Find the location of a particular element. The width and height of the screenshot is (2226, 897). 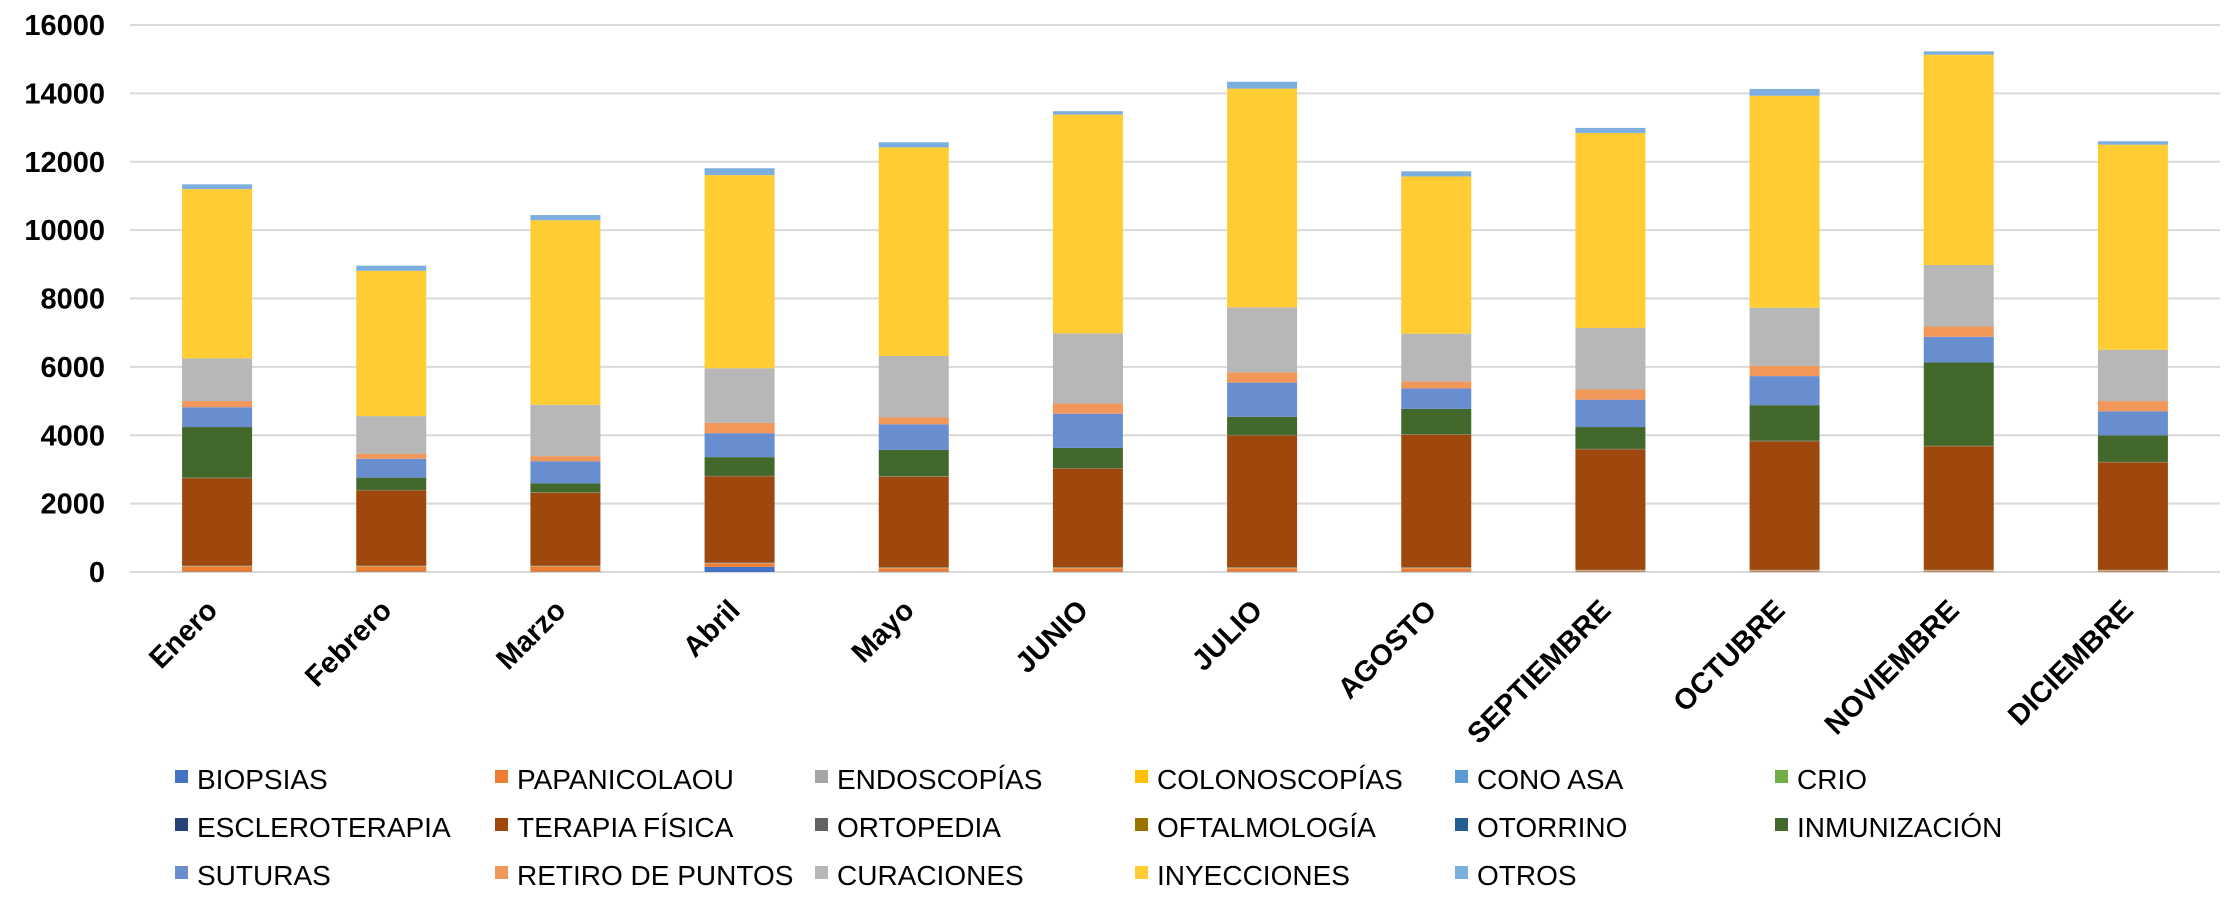

legend-item: BIOPSIAS is located at coordinates (251, 779).